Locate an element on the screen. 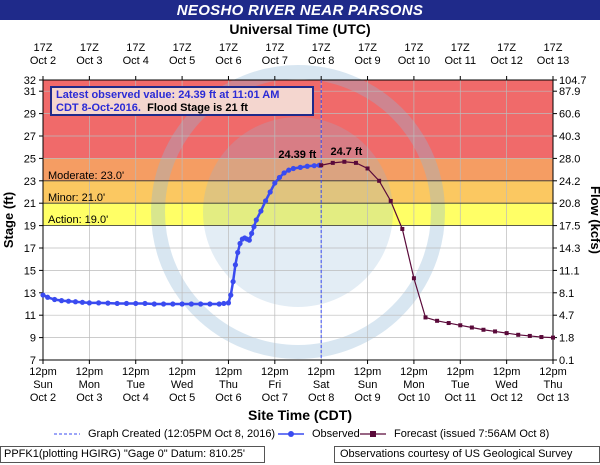 The height and width of the screenshot is (465, 600). top-tick-date: Oct 5 is located at coordinates (182, 61).